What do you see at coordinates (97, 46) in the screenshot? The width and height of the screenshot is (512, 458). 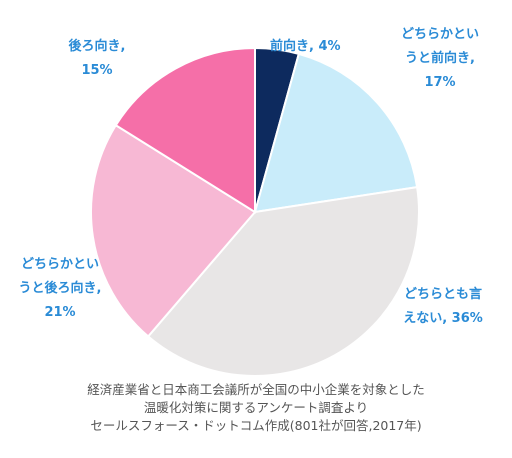 I see `slice-label-line: 後ろ向き,` at bounding box center [97, 46].